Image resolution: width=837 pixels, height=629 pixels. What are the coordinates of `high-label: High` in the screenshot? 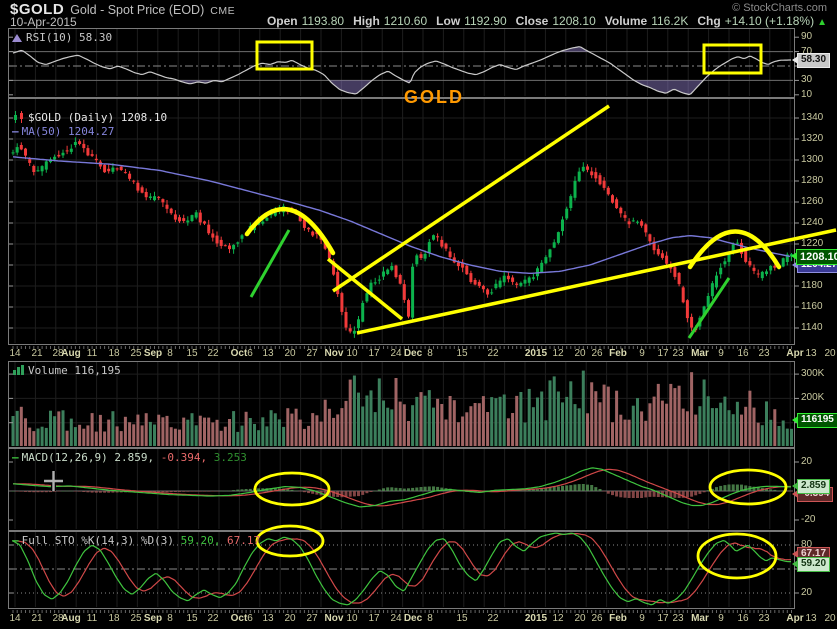 It's located at (366, 21).